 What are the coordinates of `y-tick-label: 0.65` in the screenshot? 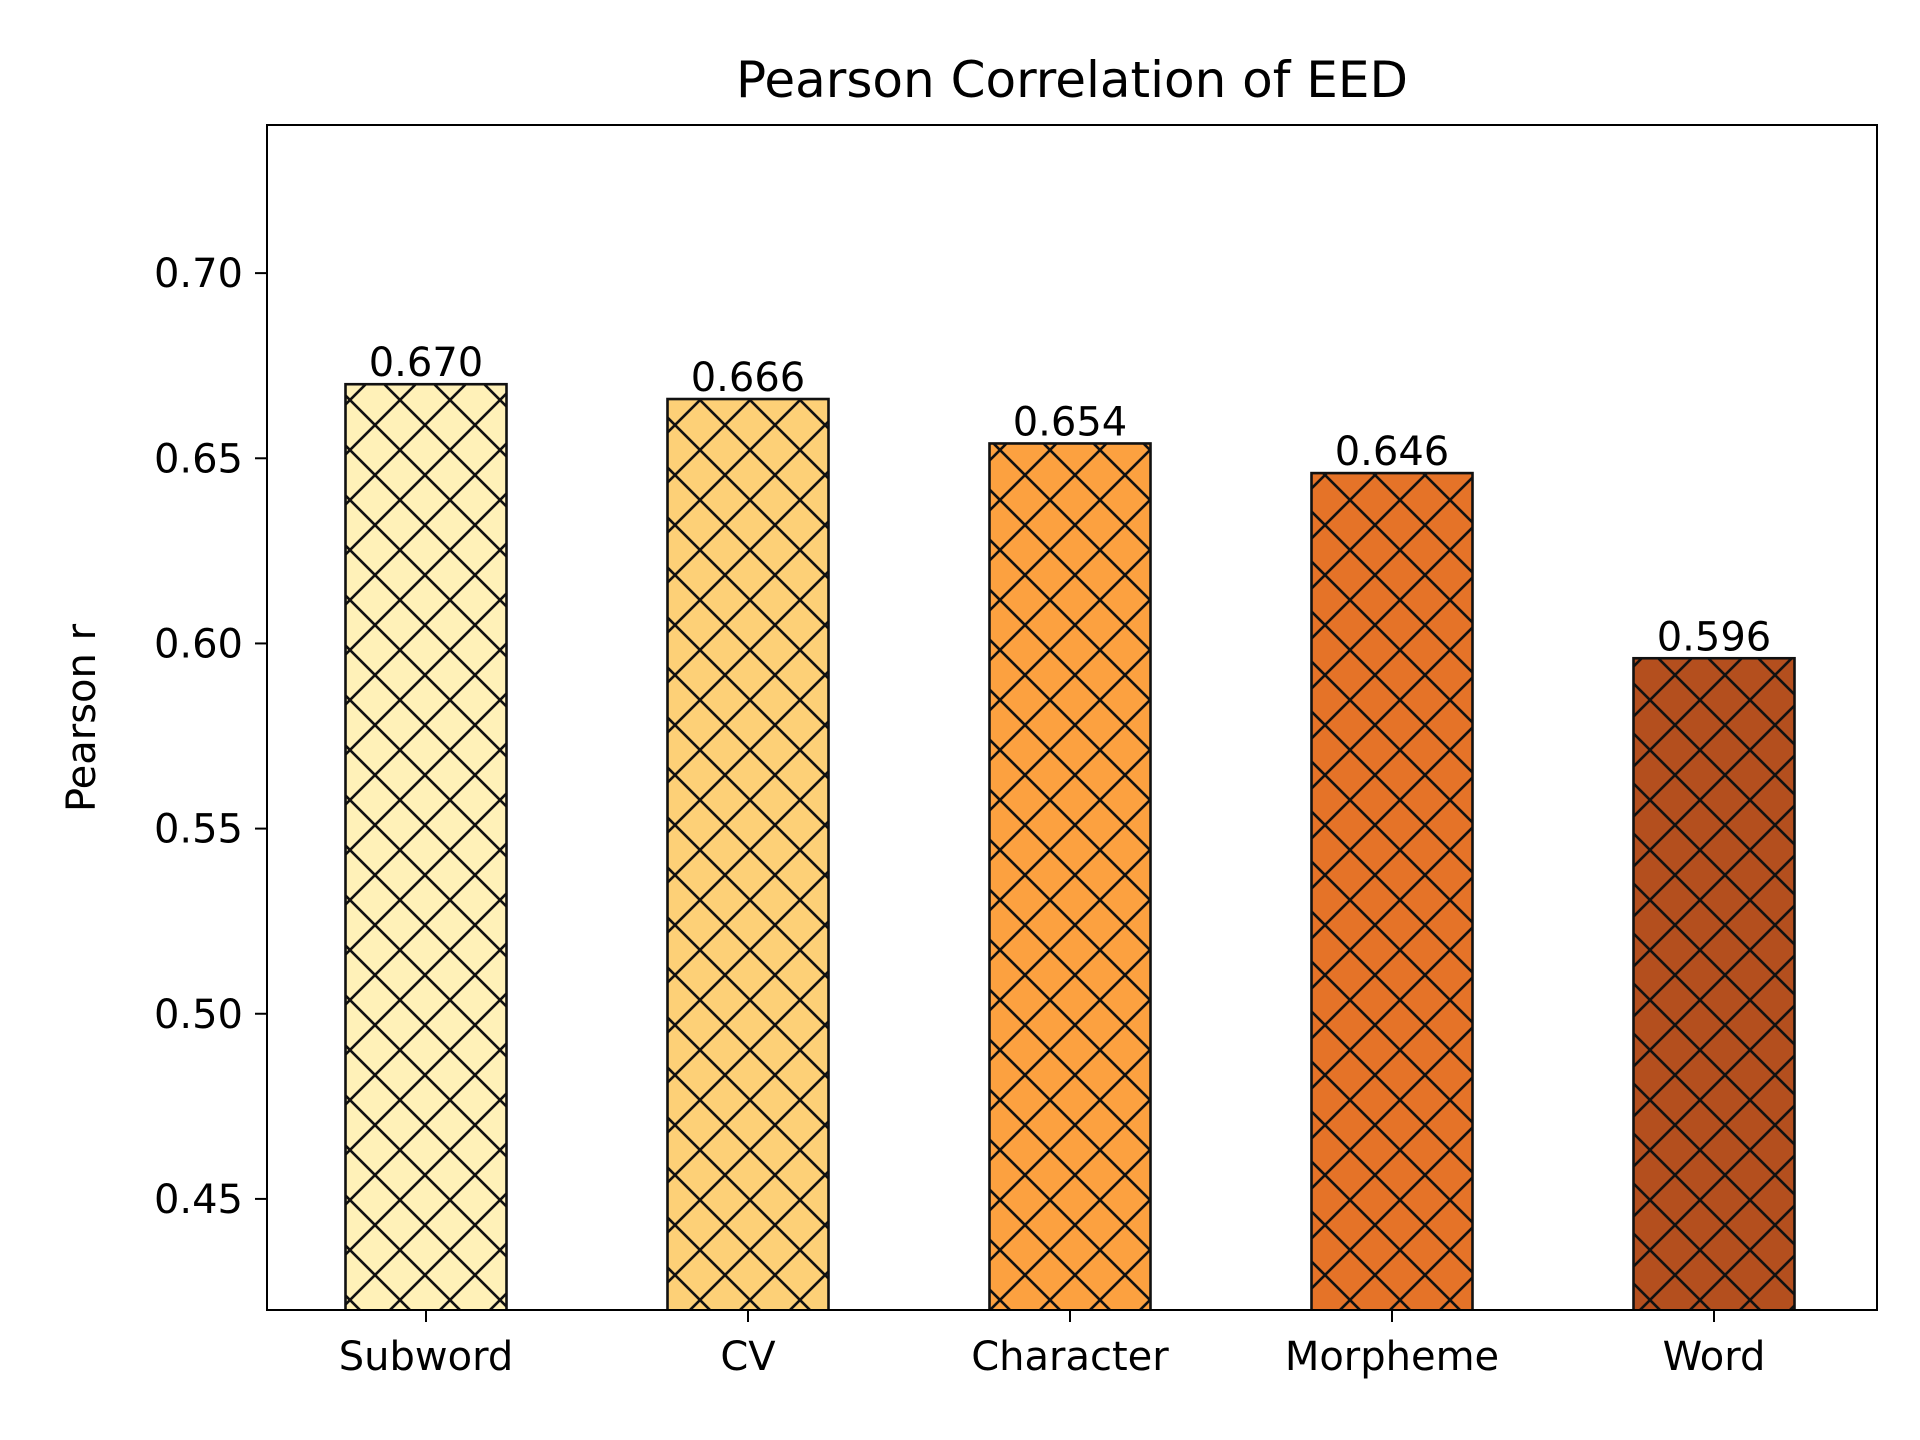 It's located at (198, 459).